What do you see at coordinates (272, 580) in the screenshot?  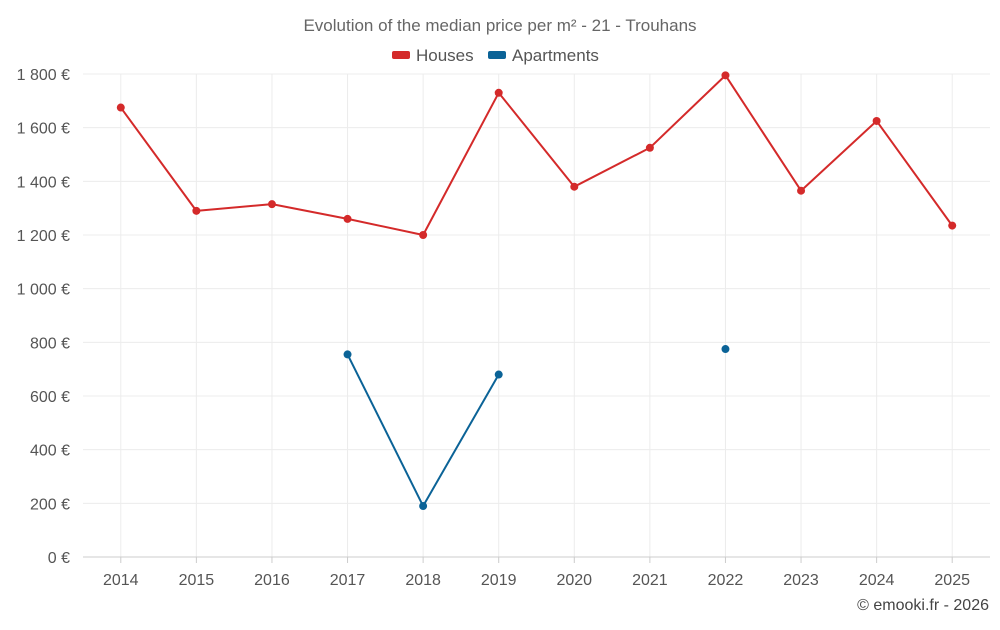 I see `x-tick-label: 2016` at bounding box center [272, 580].